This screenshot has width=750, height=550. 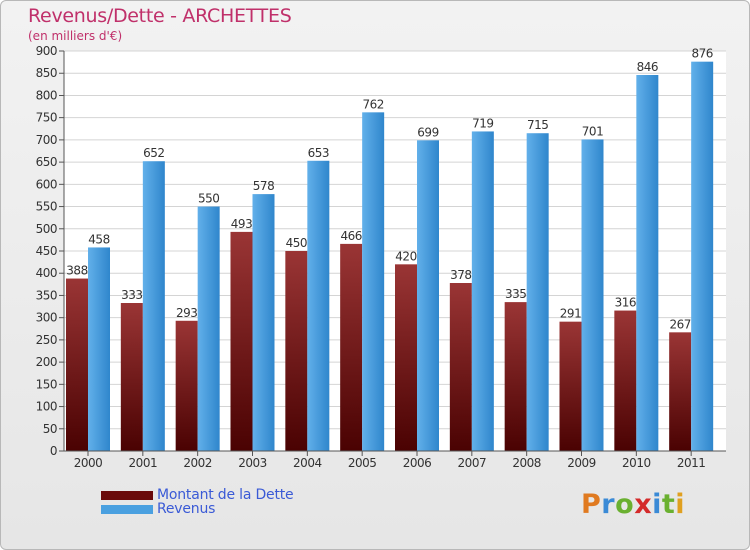 What do you see at coordinates (427, 132) in the screenshot?
I see `data-label: 699` at bounding box center [427, 132].